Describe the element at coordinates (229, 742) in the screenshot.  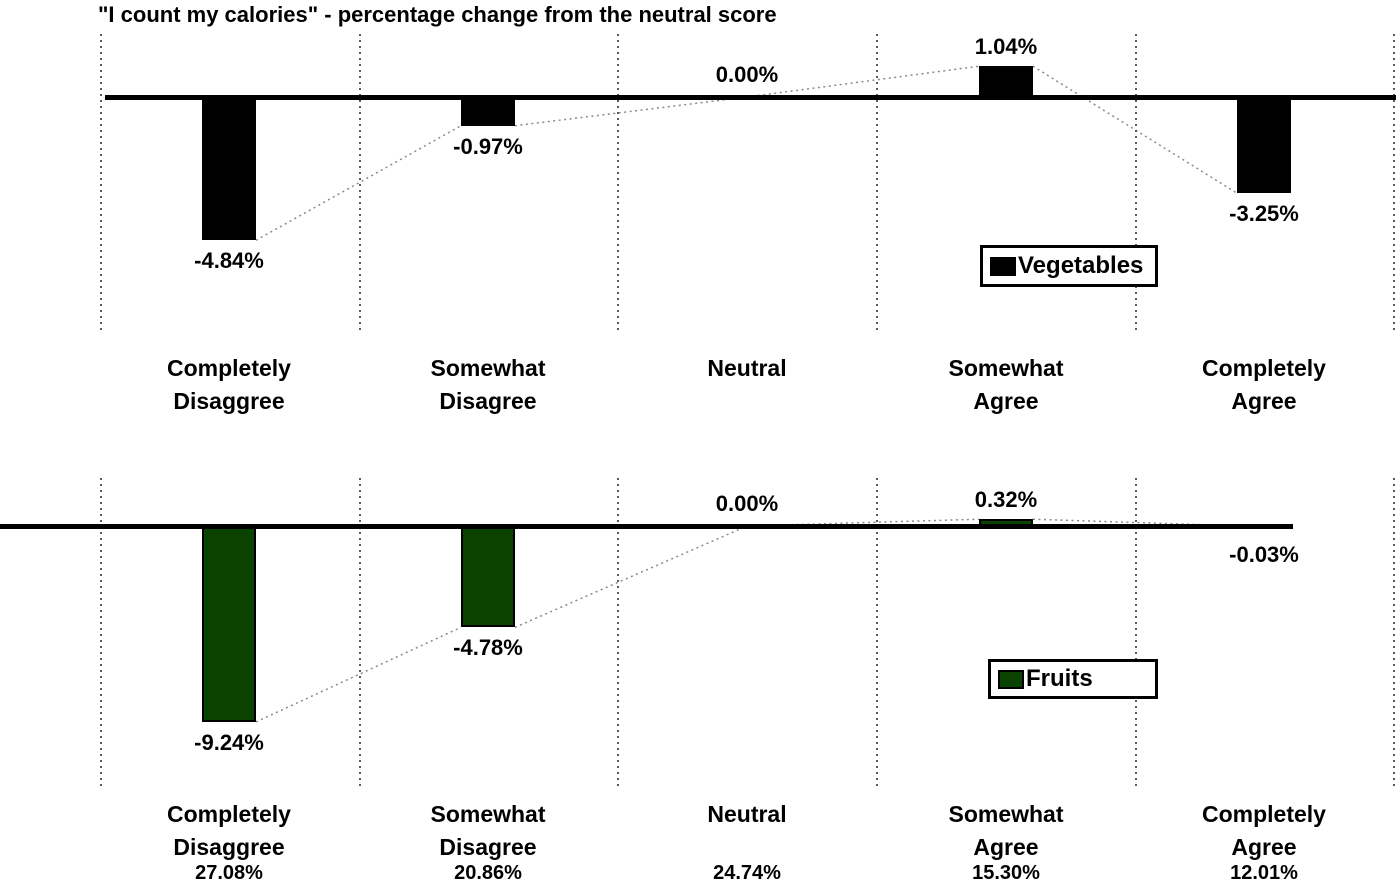
I see `value-label-fruits-completely-disaggree: -9.24%` at that location.